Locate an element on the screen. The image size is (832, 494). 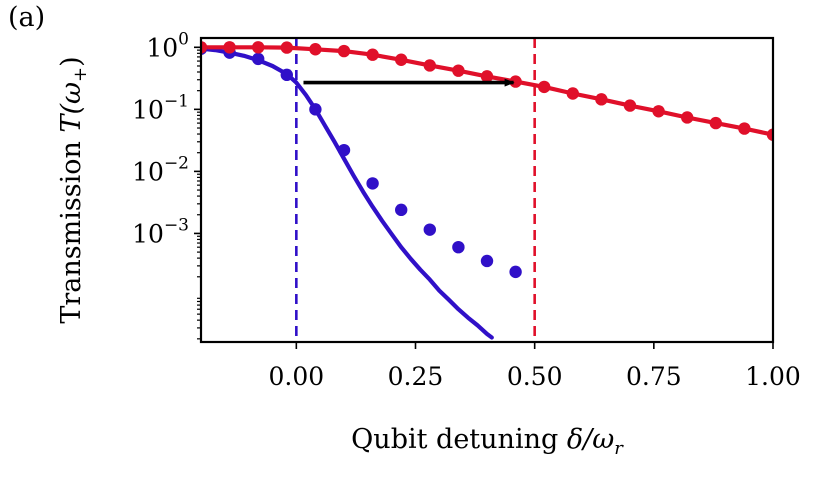
y-axis: 10⁰ 10⁻¹ 10⁻² 10⁻³ is located at coordinates (166, 184).